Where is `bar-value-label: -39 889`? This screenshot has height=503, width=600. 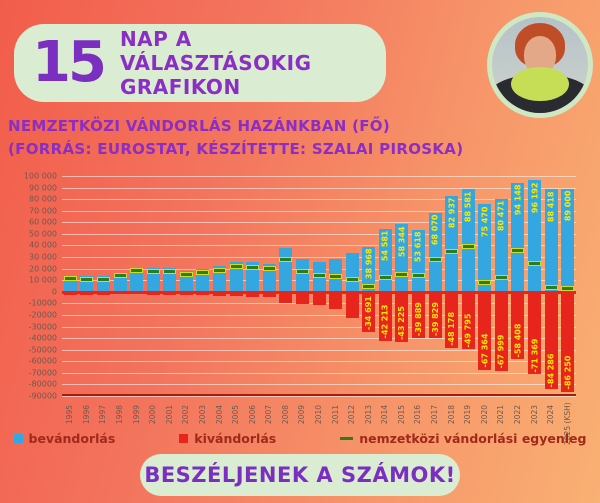 bar-value-label: -39 889 is located at coordinates (418, 319).